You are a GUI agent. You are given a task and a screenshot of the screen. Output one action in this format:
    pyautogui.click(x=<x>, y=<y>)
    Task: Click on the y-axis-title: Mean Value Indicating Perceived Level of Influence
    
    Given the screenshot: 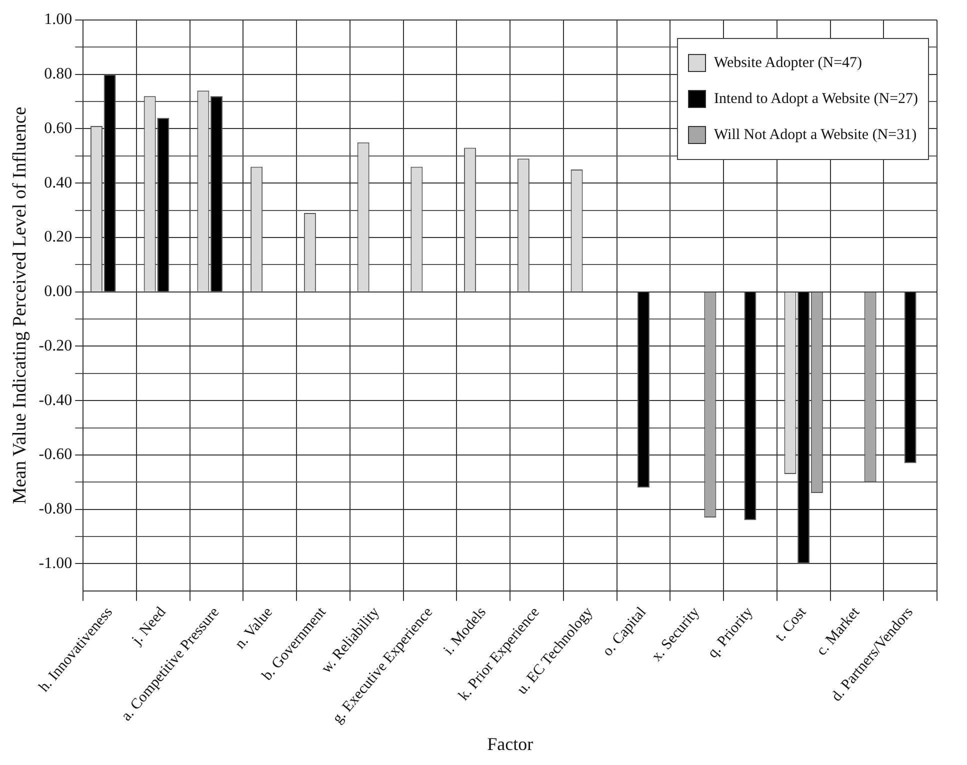 What is the action you would take?
    pyautogui.click(x=19, y=305)
    